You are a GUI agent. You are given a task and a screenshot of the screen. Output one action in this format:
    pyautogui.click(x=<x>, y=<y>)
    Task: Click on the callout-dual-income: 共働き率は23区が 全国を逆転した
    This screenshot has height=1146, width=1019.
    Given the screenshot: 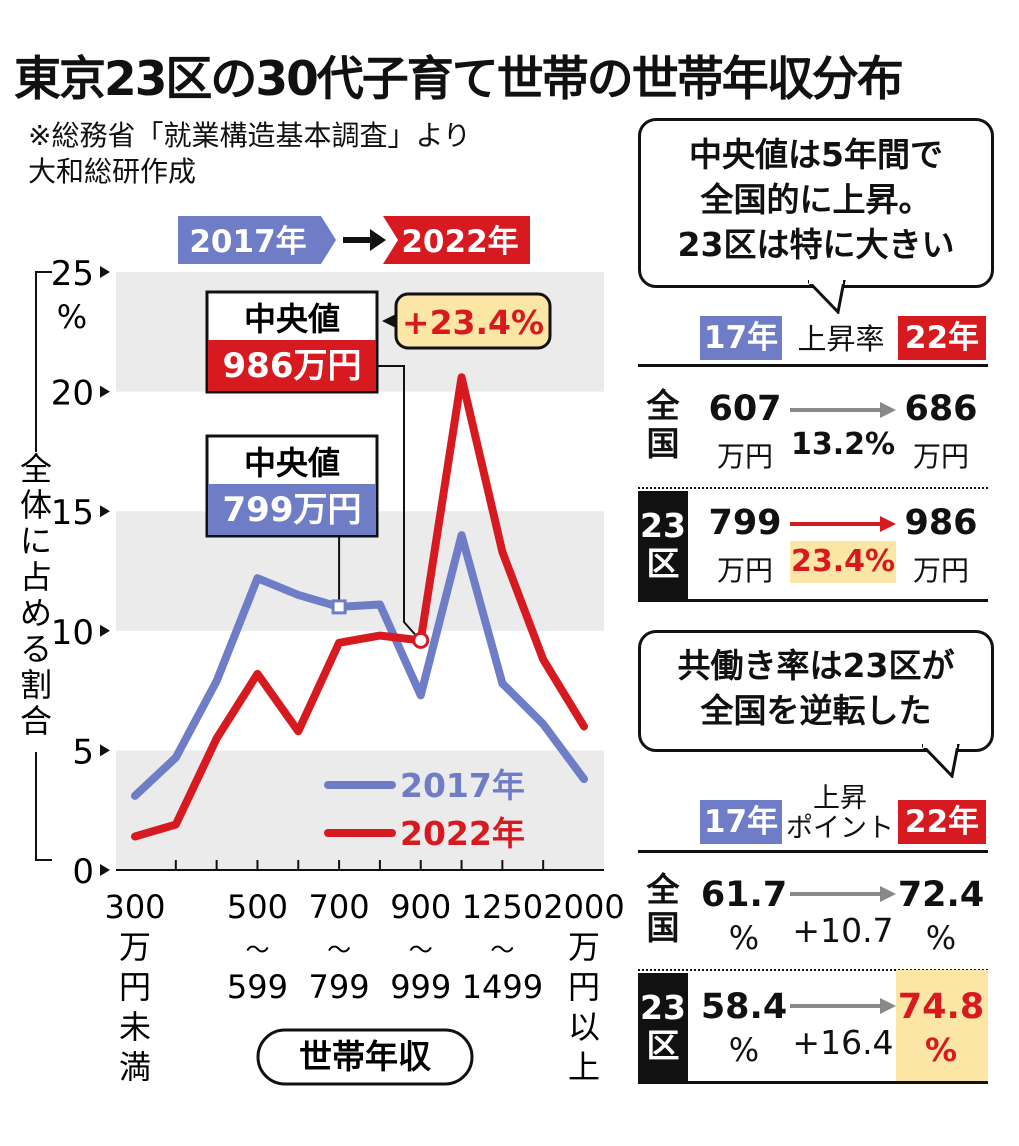 What is the action you would take?
    pyautogui.click(x=816, y=691)
    